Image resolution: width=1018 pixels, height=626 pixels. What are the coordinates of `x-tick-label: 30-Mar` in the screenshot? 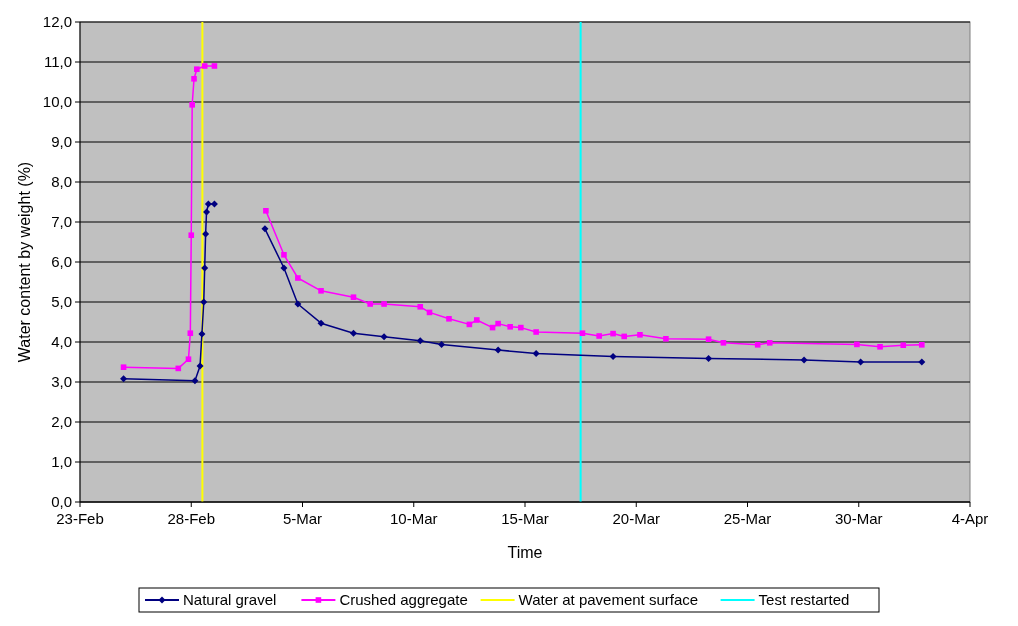 It's located at (858, 518).